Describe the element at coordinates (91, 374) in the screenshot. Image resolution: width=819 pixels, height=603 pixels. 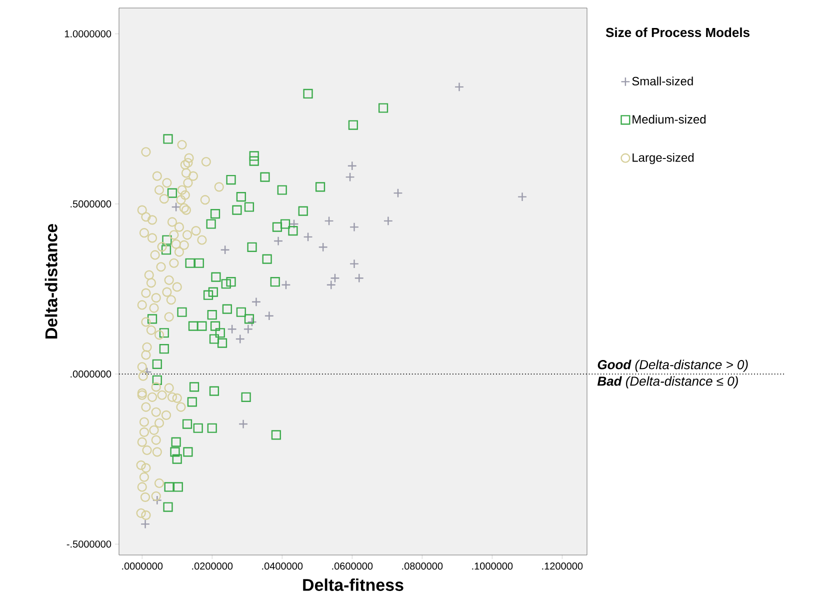
I see `y-tick-label: .0000000` at that location.